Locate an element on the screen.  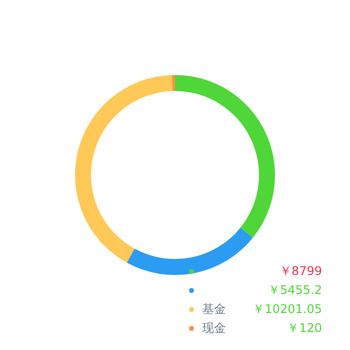
data-label: ￥120 is located at coordinates (304, 328).